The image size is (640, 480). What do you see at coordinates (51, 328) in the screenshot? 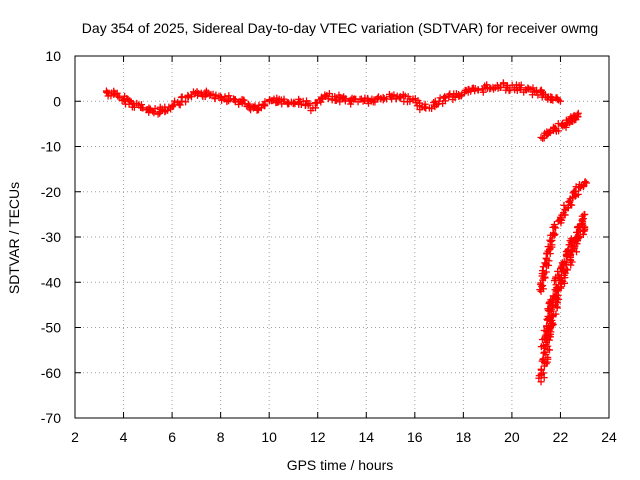
I see `y-tick-label: -50` at bounding box center [51, 328].